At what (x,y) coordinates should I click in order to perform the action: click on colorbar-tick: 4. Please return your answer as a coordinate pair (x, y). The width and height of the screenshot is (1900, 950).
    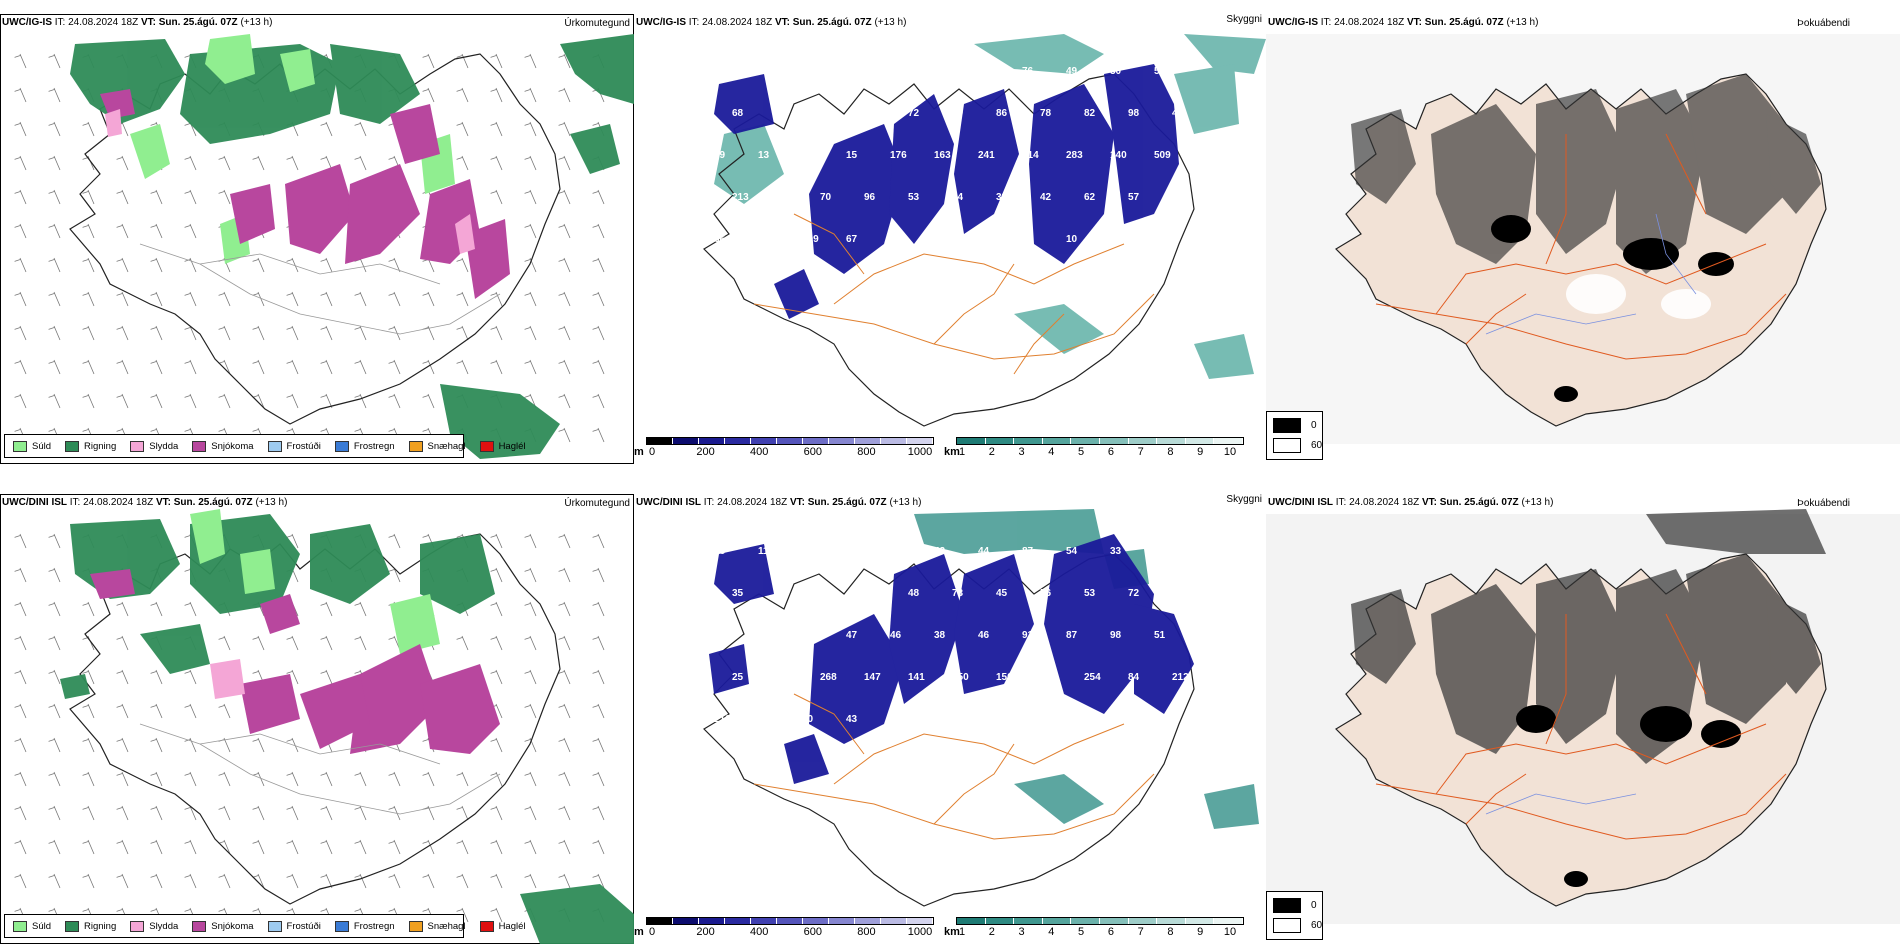
    Looking at the image, I should click on (1051, 932).